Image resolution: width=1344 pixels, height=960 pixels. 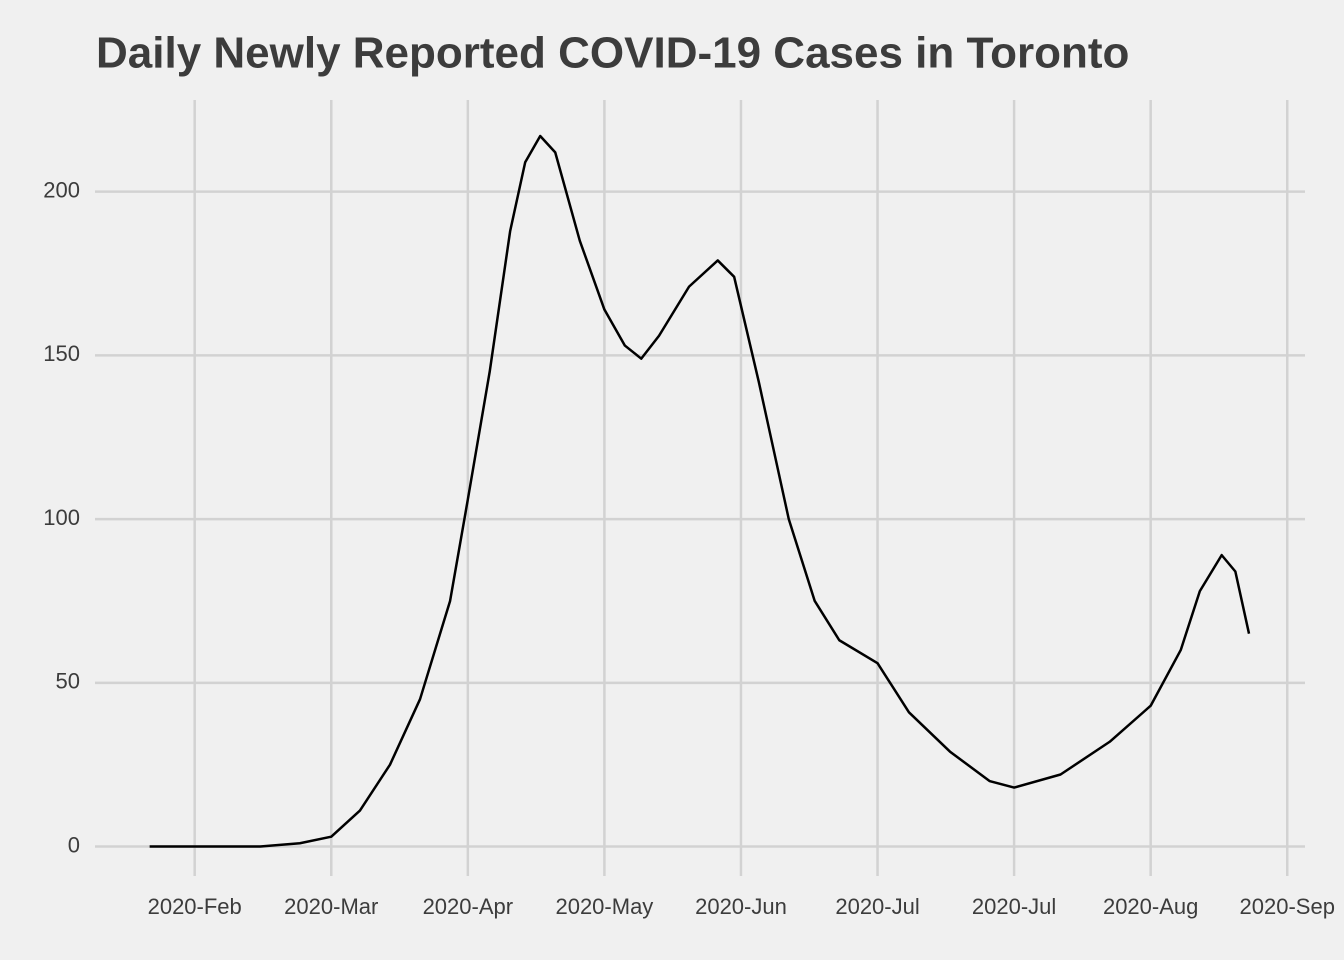 I want to click on y-tick-label: 150, so click(x=61, y=353).